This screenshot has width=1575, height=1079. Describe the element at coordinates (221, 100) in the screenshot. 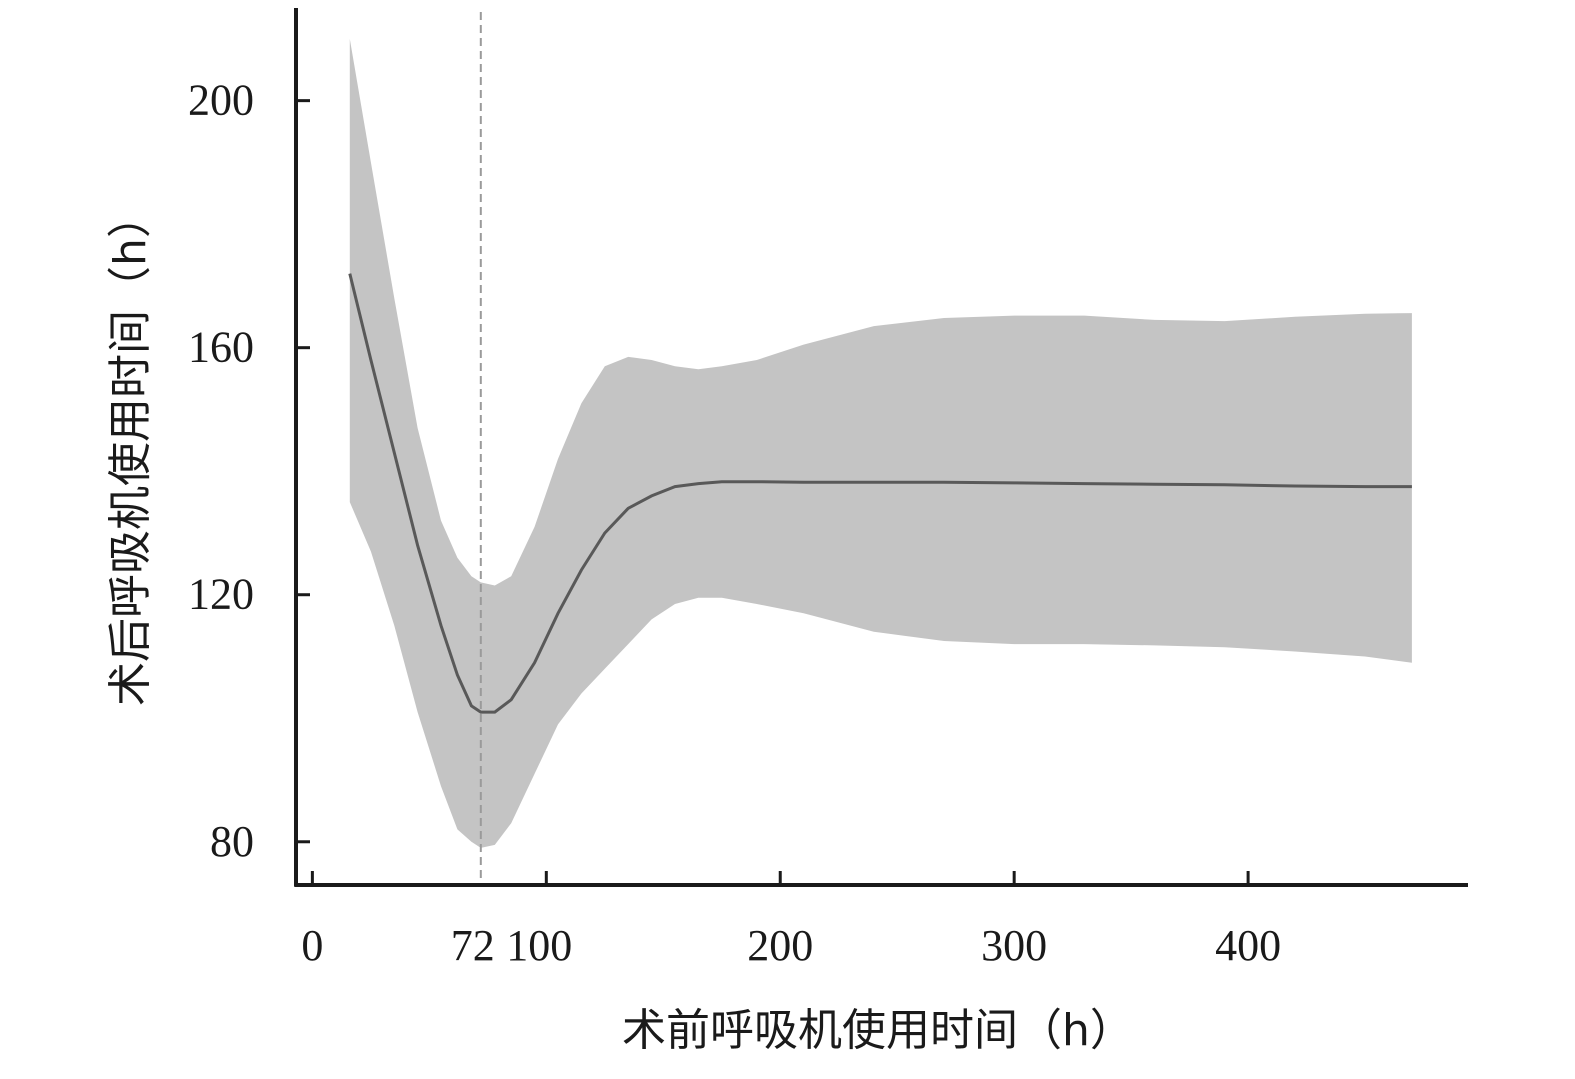

I see `y-tick-label: 200` at that location.